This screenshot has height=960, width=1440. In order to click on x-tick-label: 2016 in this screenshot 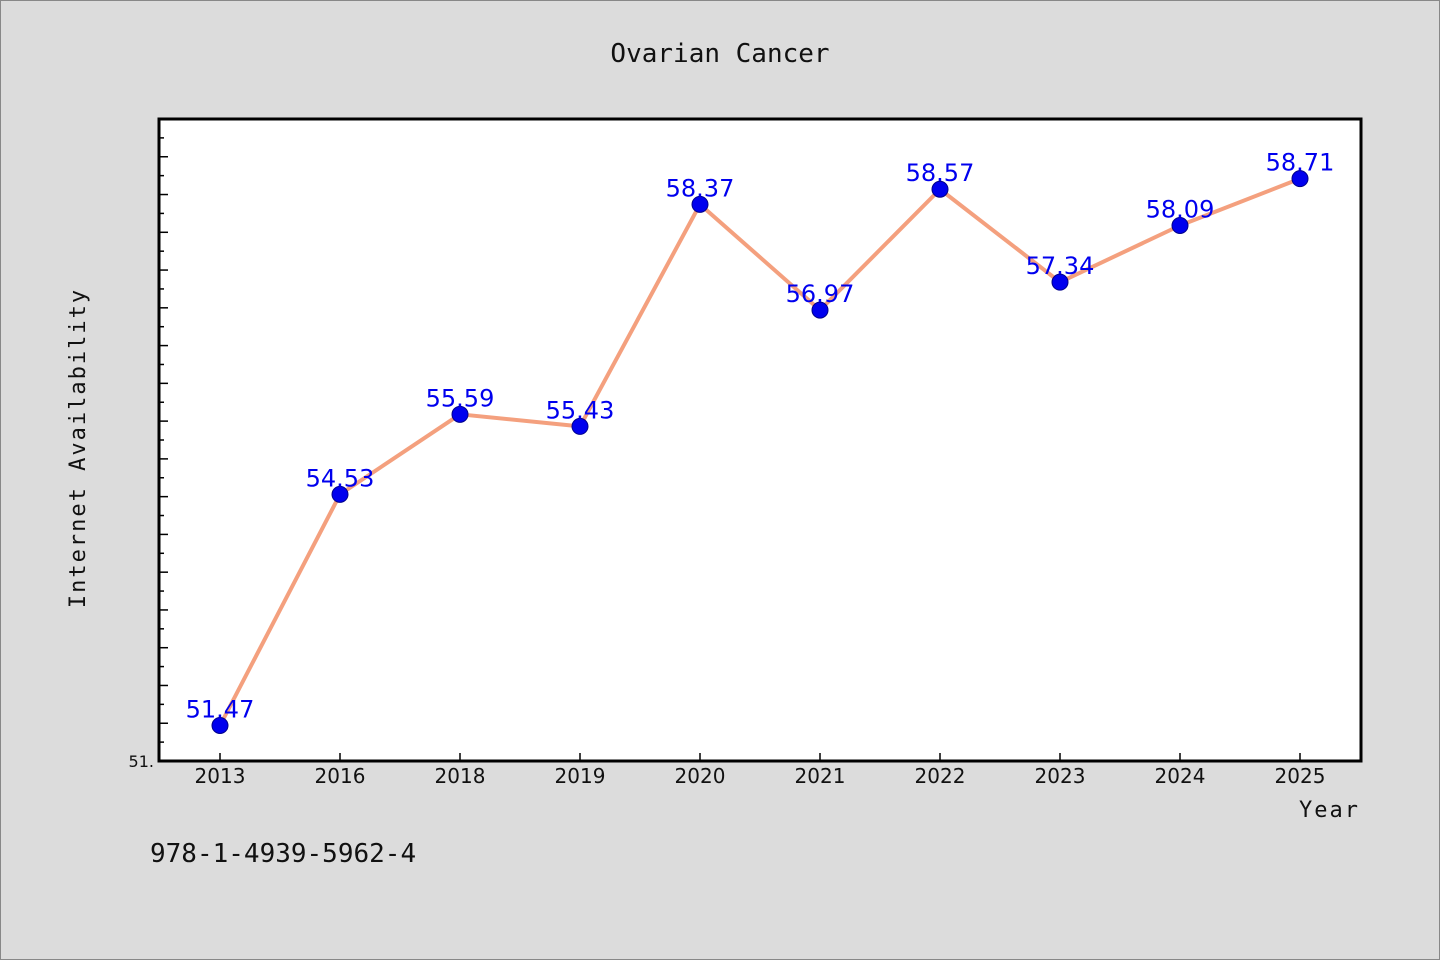, I will do `click(340, 776)`.